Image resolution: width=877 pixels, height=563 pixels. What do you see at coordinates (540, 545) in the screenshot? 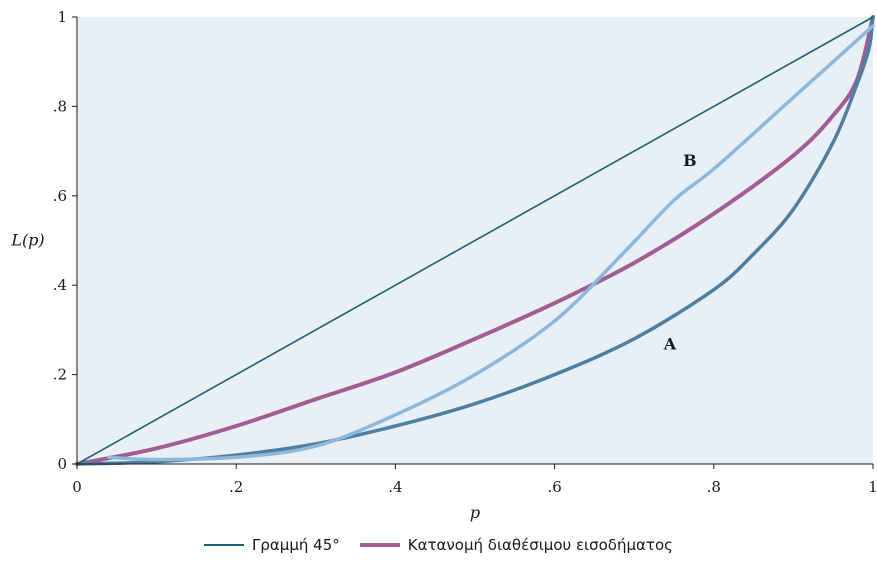
I see `legend-label-income-distribution: Κατανομή διαθέσιμου εισοδήματος` at bounding box center [540, 545].